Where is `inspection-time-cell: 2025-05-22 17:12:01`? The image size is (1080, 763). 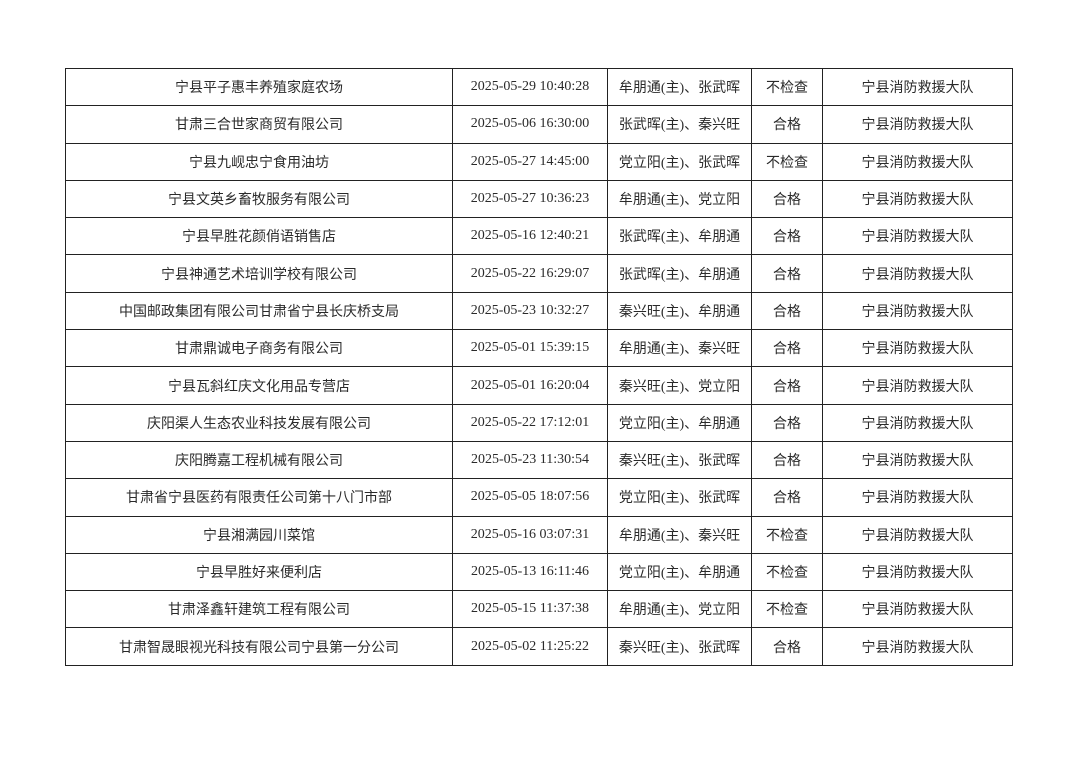
inspection-time-cell: 2025-05-22 17:12:01 is located at coordinates (530, 422).